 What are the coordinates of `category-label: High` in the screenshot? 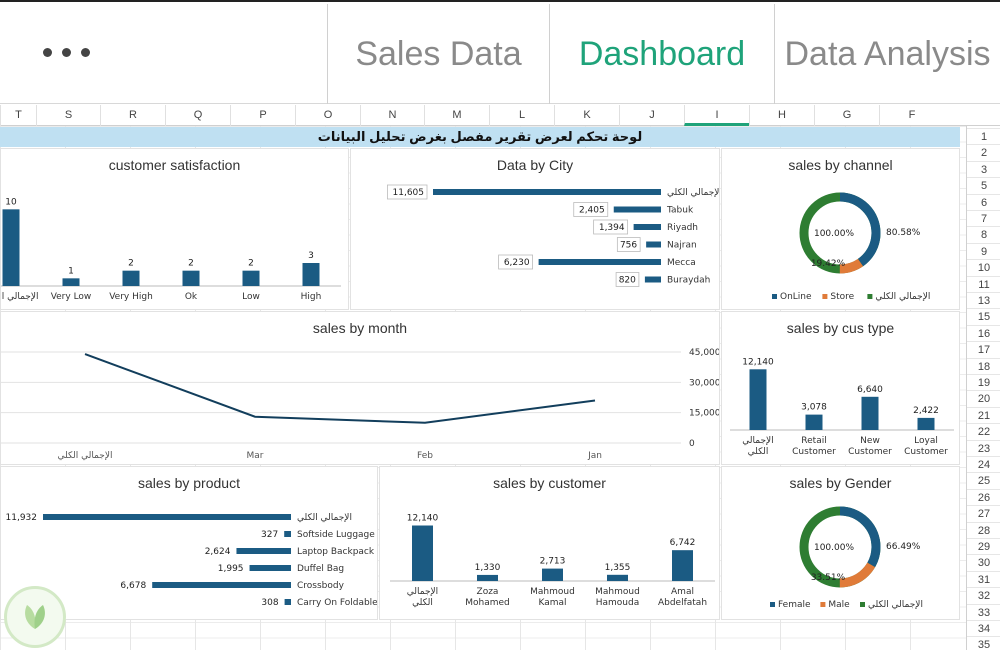 It's located at (311, 297).